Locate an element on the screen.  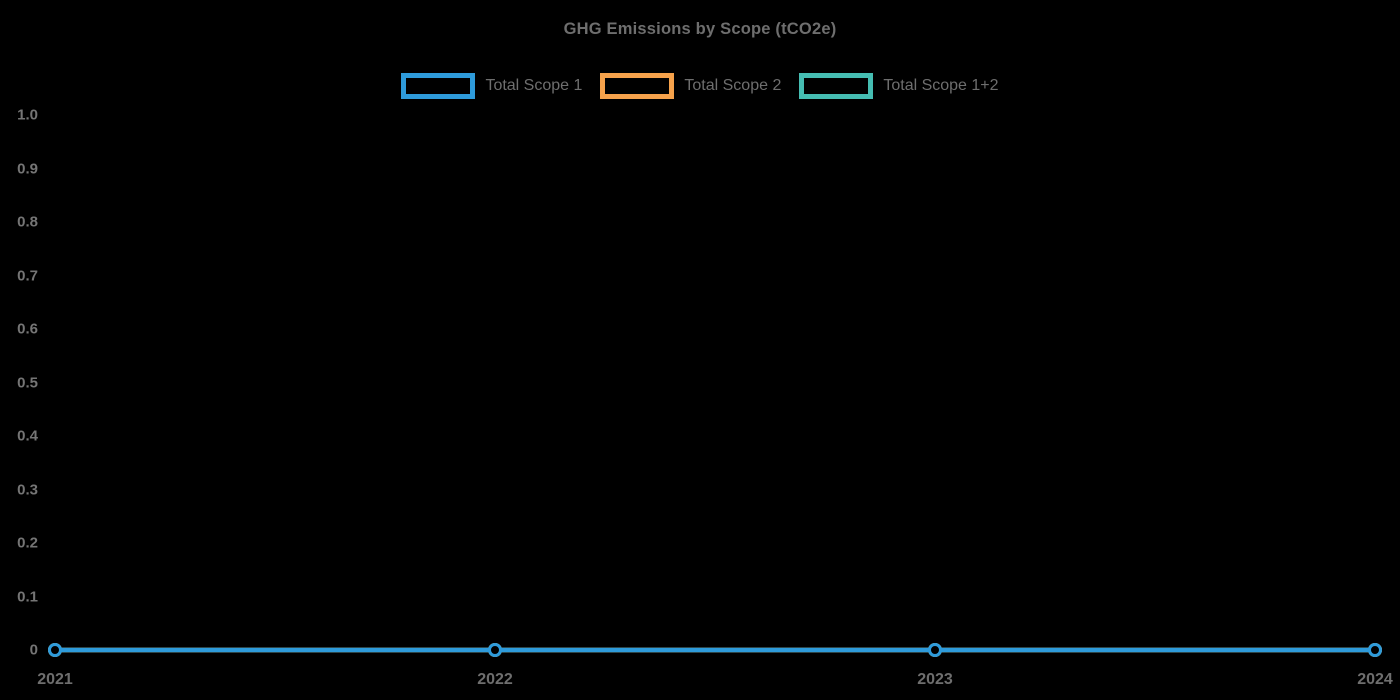
x-tick-label: 2023 is located at coordinates (935, 679).